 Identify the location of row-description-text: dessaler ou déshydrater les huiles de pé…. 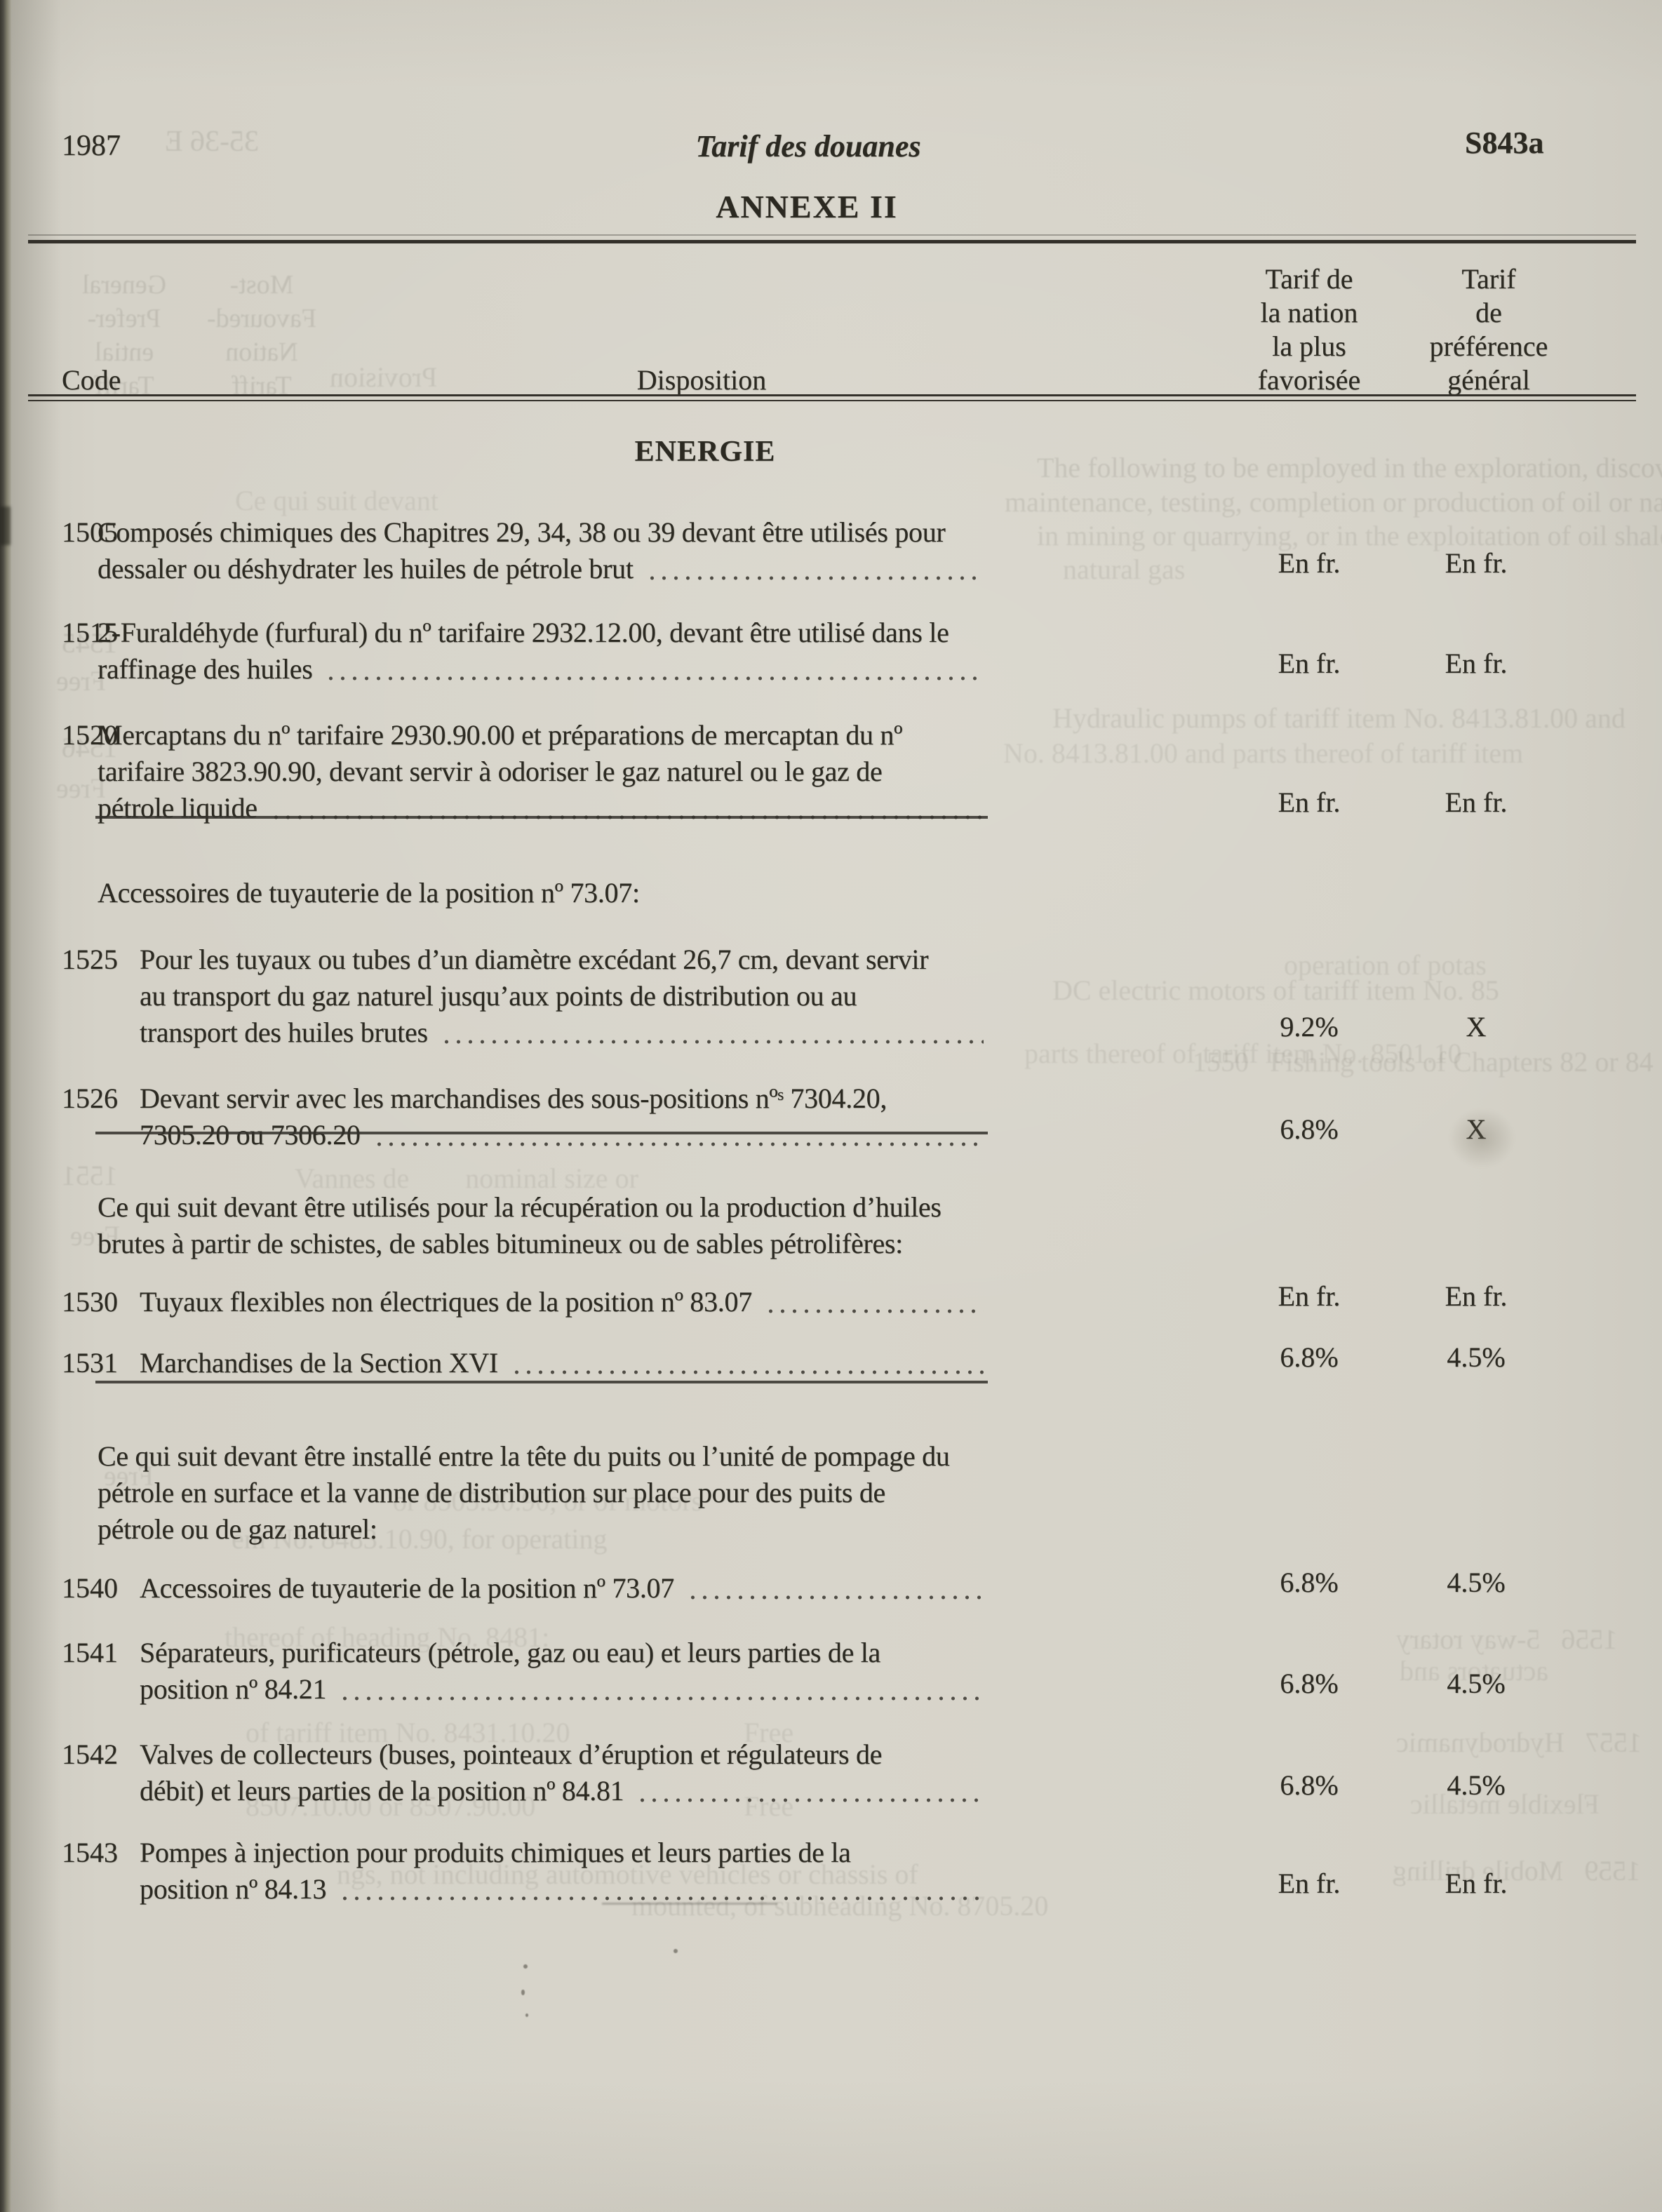
(366, 568).